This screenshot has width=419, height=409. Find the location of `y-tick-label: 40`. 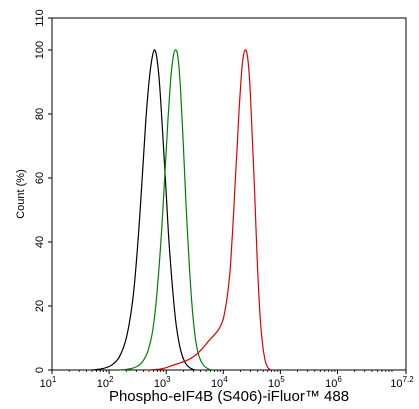

y-tick-label: 40 is located at coordinates (40, 242).